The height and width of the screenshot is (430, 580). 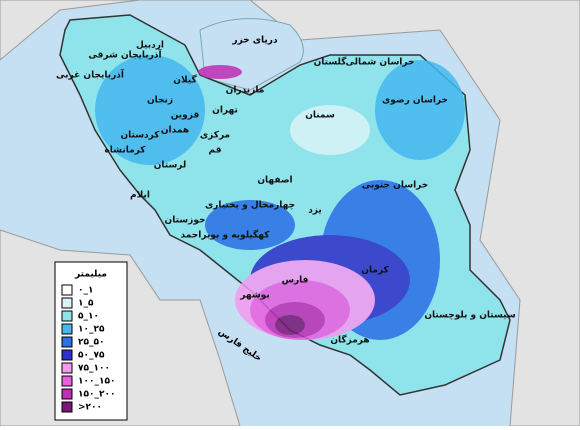 What do you see at coordinates (91, 356) in the screenshot?
I see `legend-label: ۵۰_۷۵` at bounding box center [91, 356].